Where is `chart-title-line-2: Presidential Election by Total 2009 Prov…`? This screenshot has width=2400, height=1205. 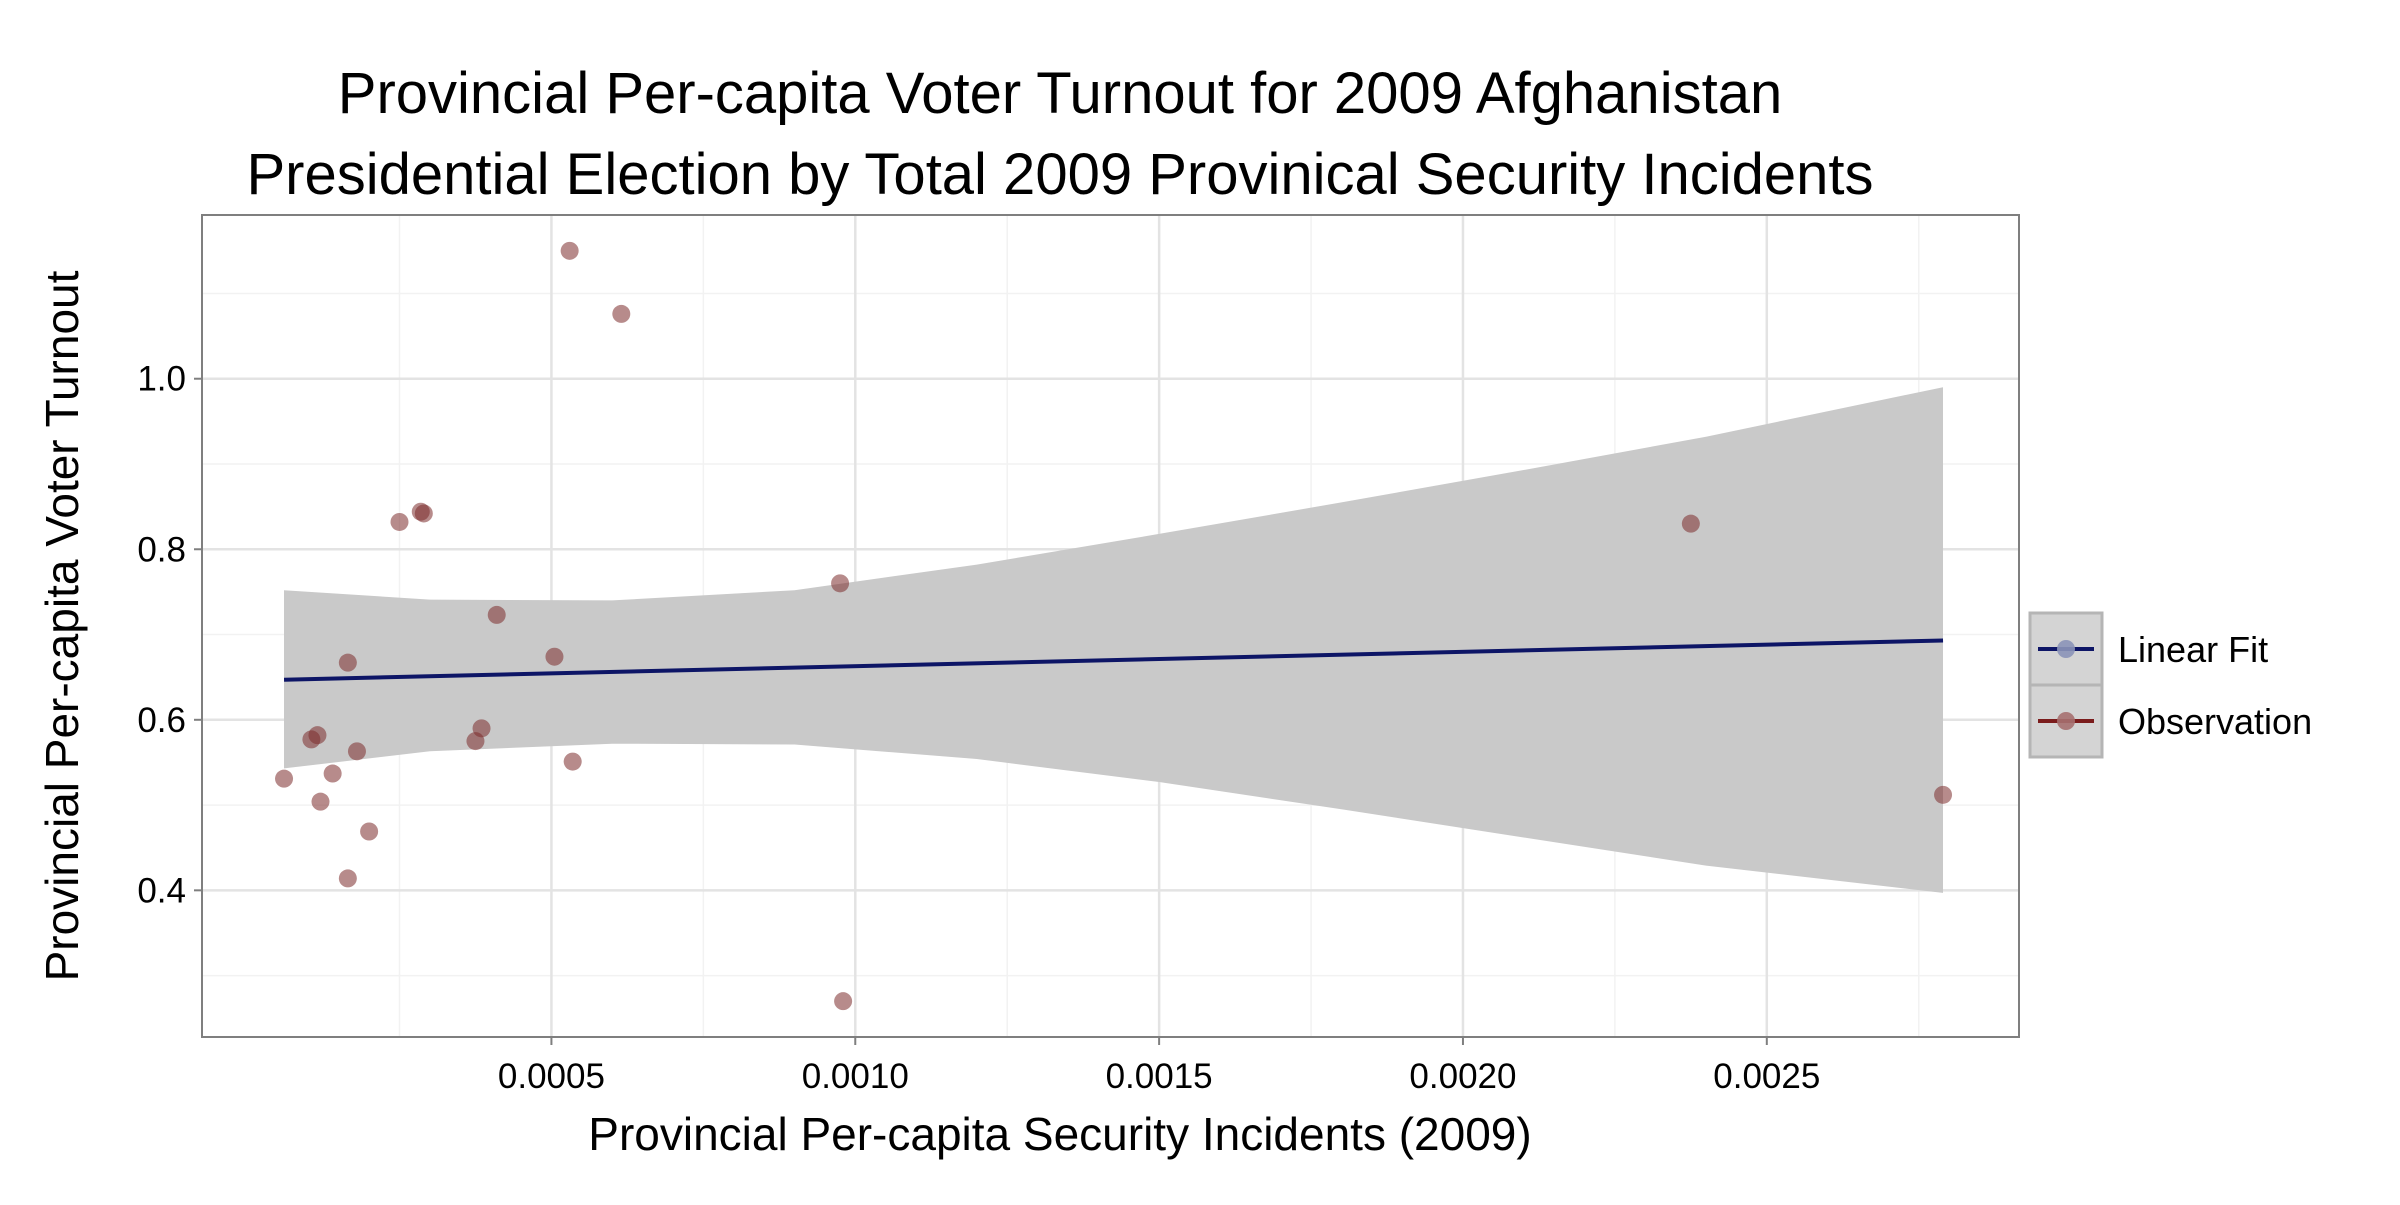 chart-title-line-2: Presidential Election by Total 2009 Prov… is located at coordinates (1059, 174).